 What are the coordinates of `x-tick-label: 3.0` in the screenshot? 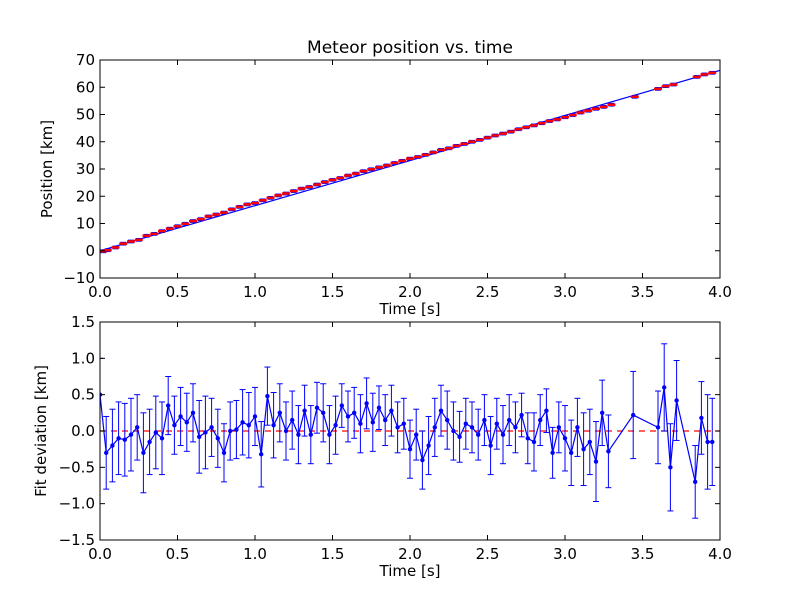 It's located at (565, 292).